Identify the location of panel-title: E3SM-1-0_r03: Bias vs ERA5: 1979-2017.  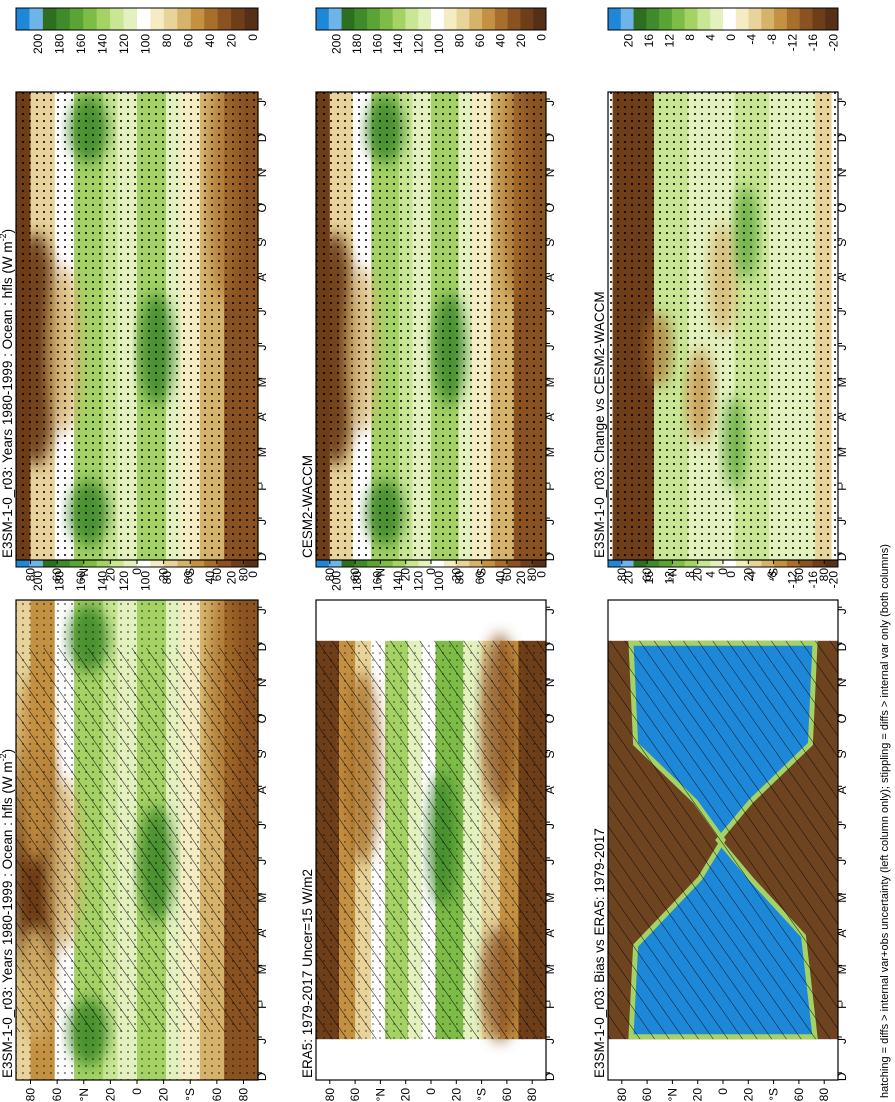
(599, 953).